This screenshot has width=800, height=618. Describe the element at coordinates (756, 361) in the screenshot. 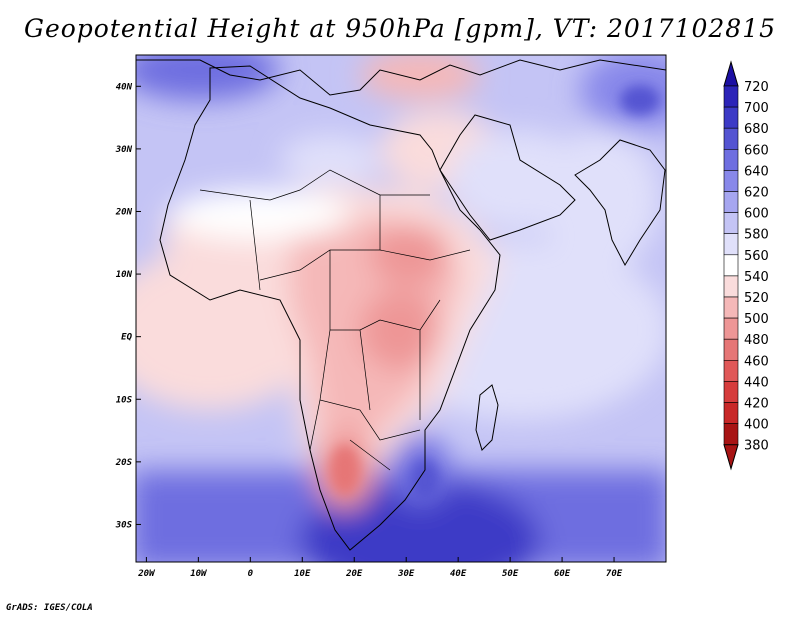

I see `colorbar-label: 460` at that location.